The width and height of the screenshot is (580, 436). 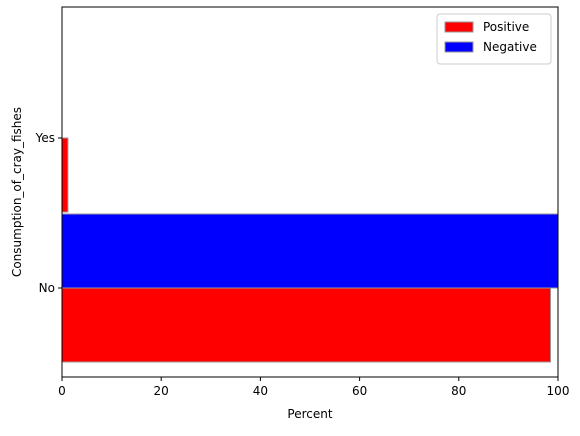 I want to click on x-tick-label: 20, so click(x=161, y=391).